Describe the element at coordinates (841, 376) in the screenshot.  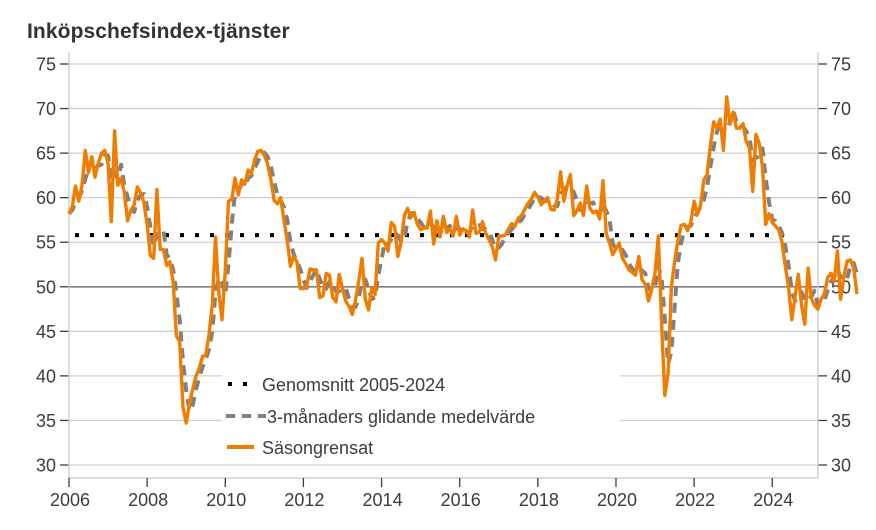
I see `y-tick-label-right: 40` at that location.